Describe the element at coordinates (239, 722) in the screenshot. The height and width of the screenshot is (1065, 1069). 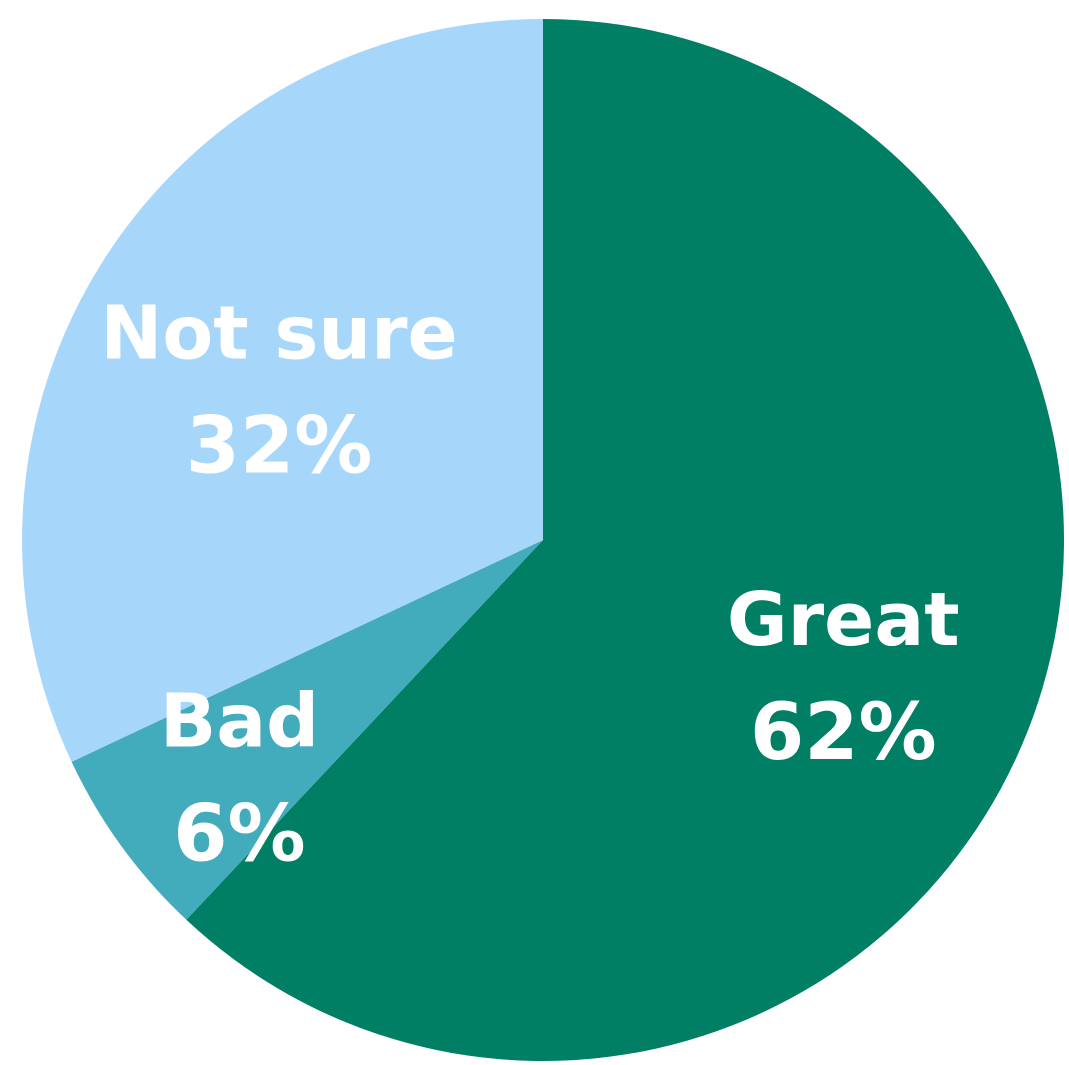
I see `slice-label: Bad` at that location.